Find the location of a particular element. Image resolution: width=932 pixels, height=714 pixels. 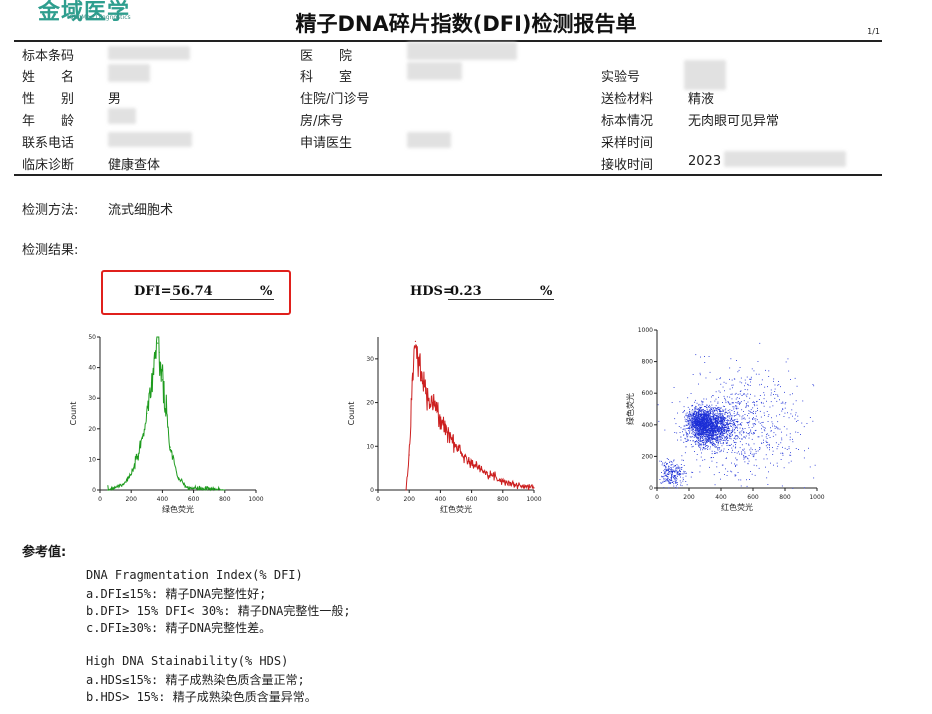

info-rule is located at coordinates (448, 175).